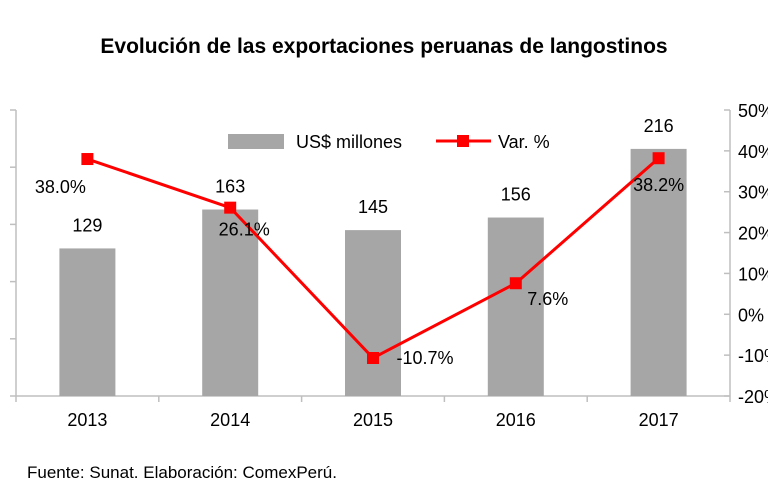  I want to click on right-tick-label: -20%, so click(753, 397).